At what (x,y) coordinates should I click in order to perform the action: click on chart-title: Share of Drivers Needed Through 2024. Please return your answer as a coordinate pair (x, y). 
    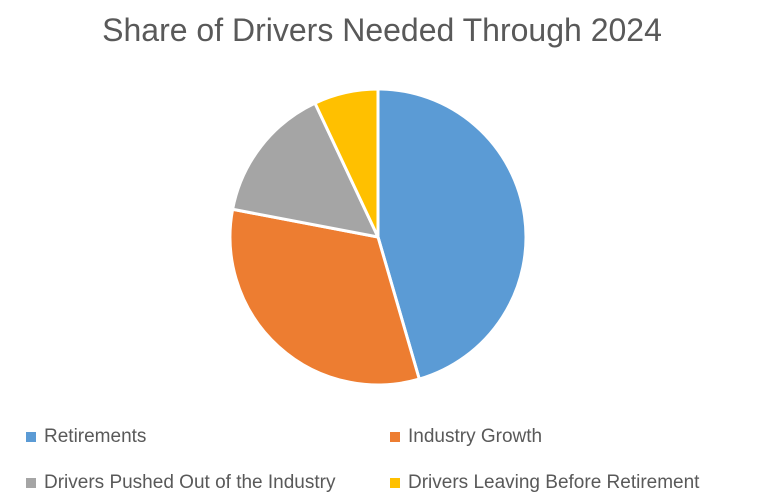
    Looking at the image, I should click on (382, 30).